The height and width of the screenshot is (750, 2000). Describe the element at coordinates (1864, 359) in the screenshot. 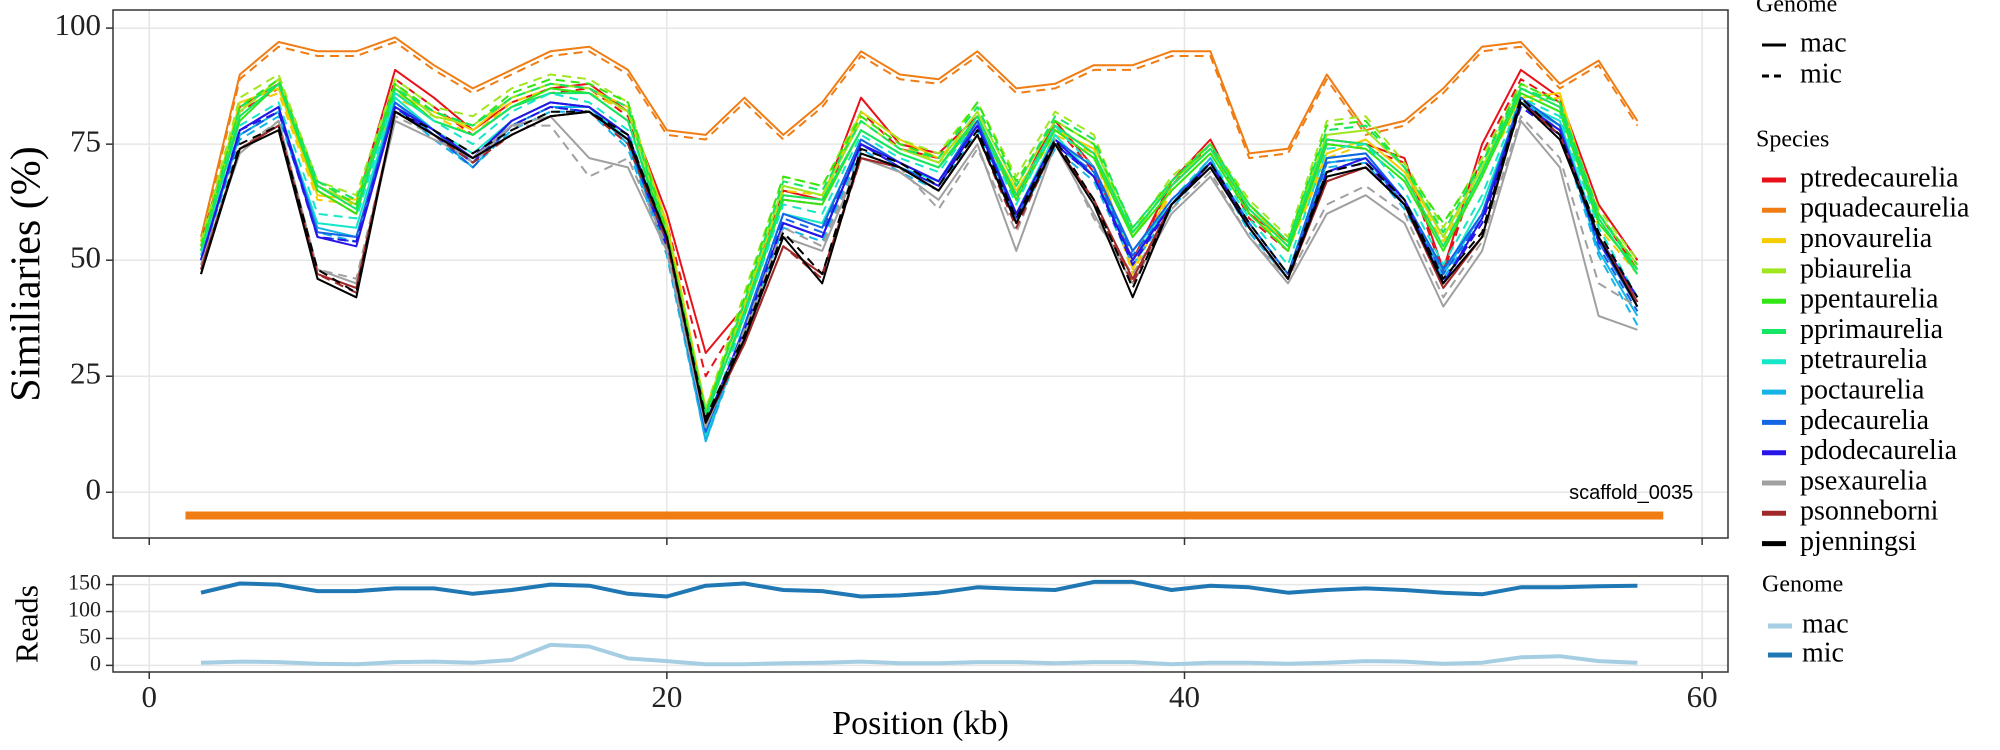

I see `legend-label: ptetraurelia` at that location.